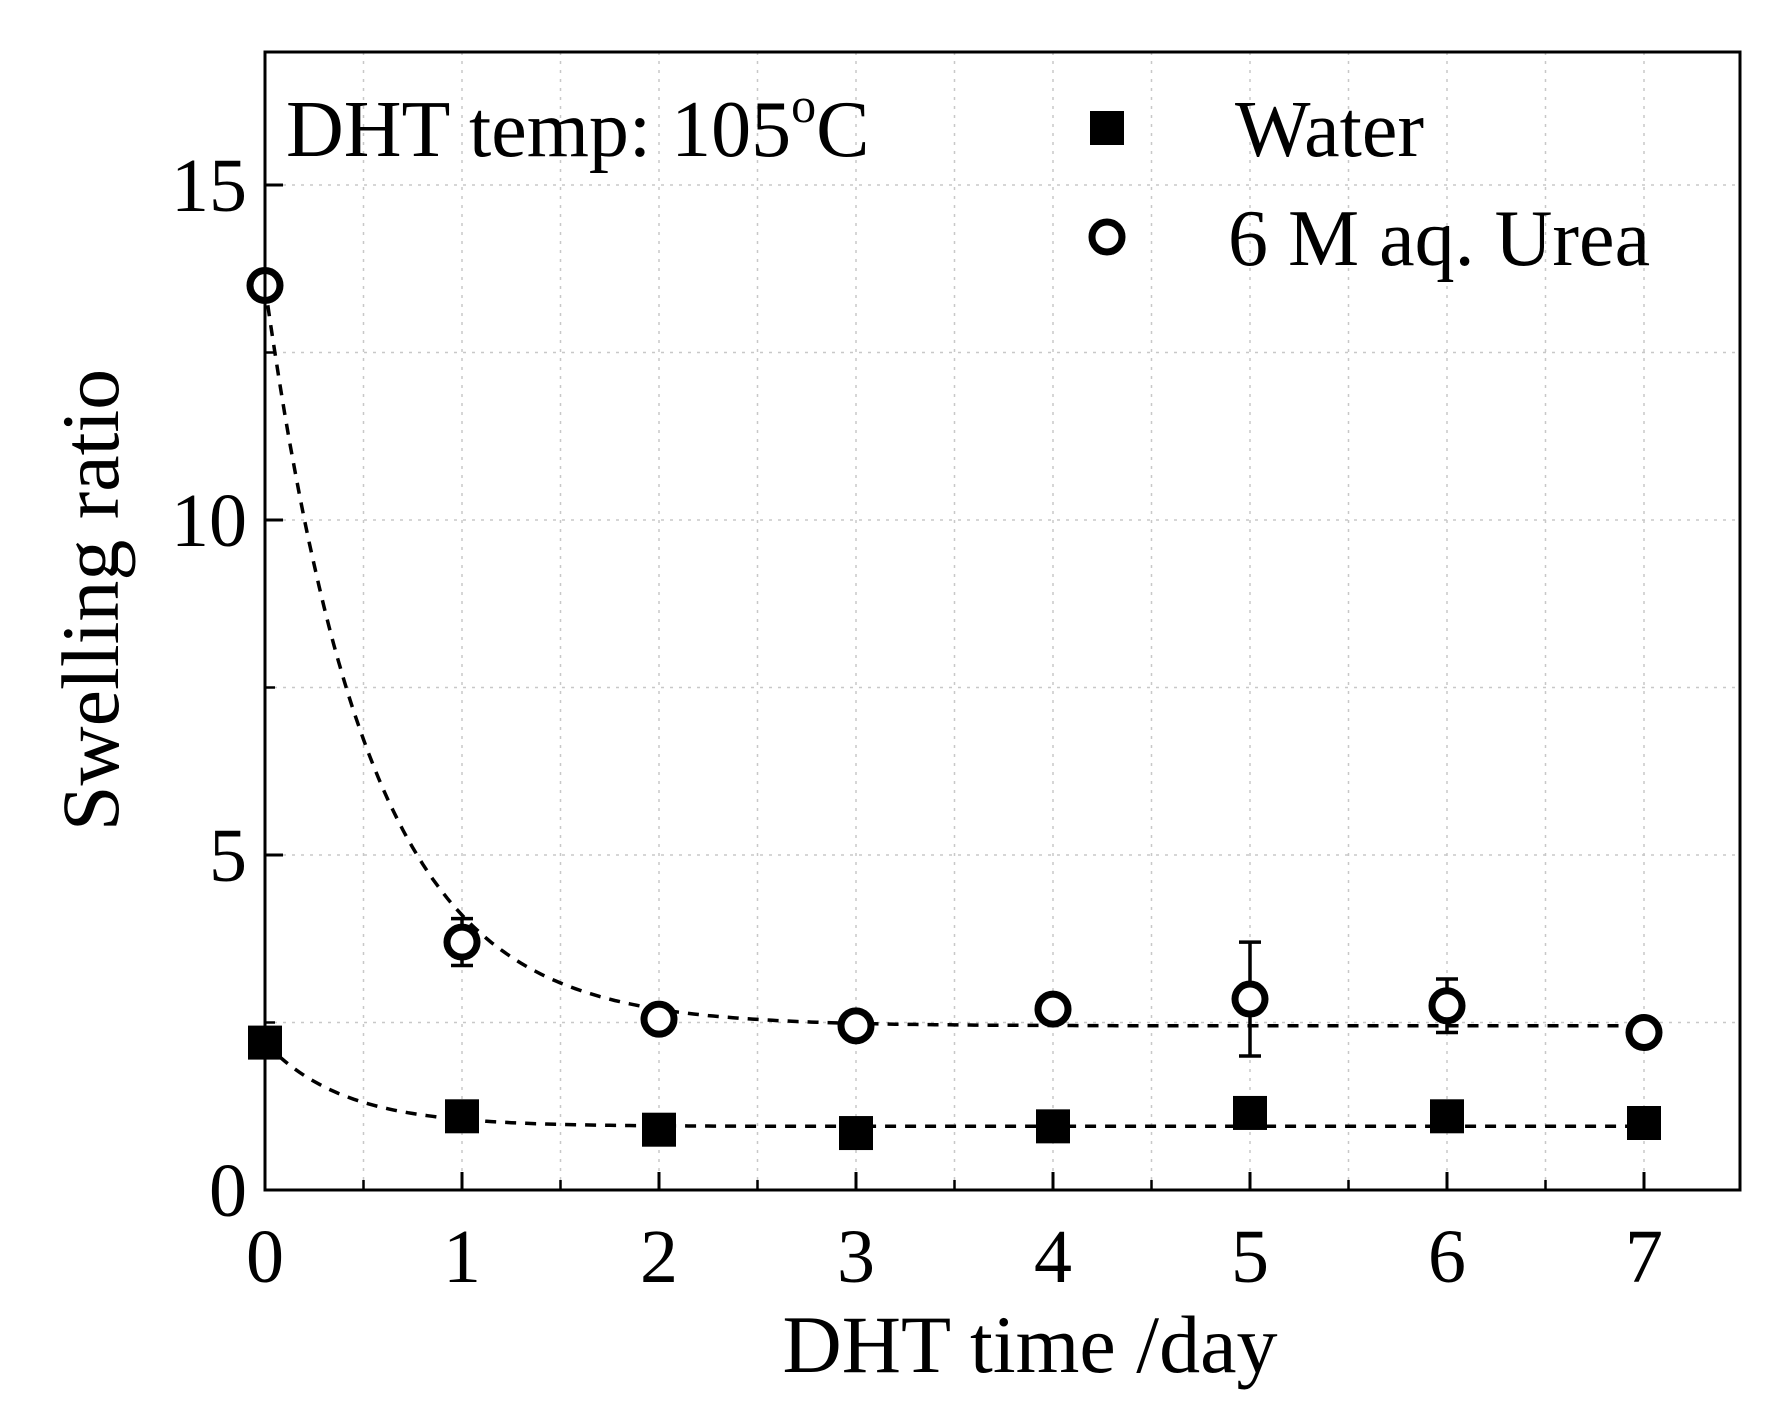 This screenshot has height=1428, width=1792. I want to click on annotation-degree-superscript: o, so click(803, 105).